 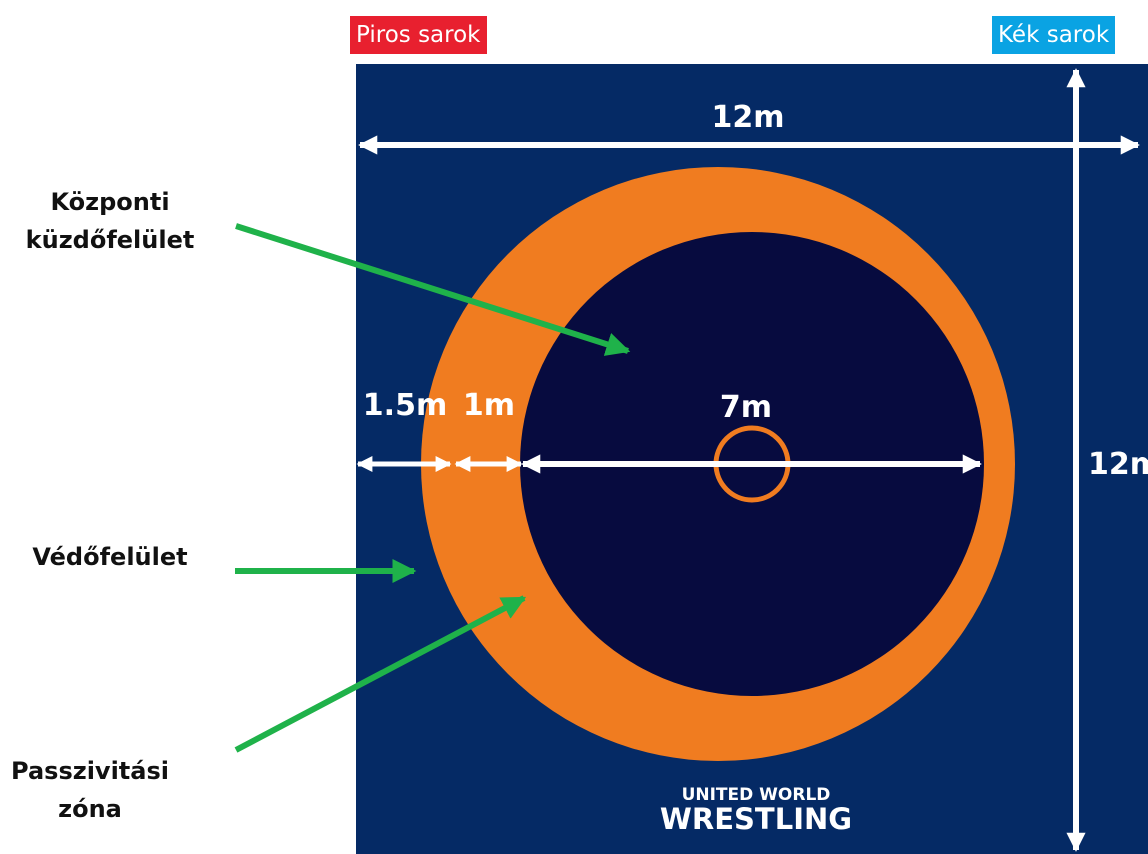 What do you see at coordinates (90, 790) in the screenshot?
I see `passivity-zone-label: Passzivitási zóna` at bounding box center [90, 790].